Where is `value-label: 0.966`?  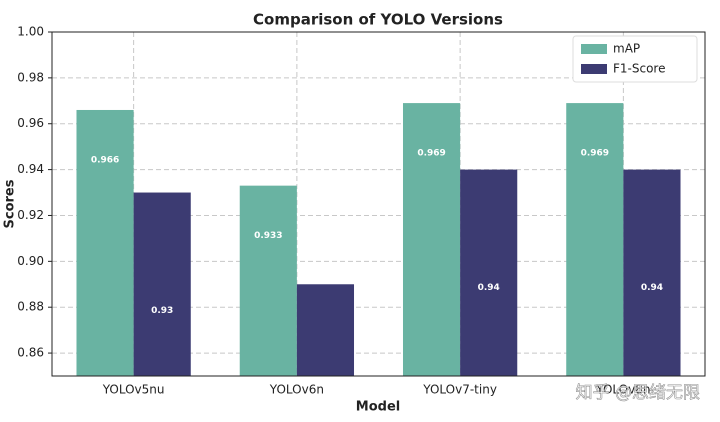
value-label: 0.966 is located at coordinates (105, 160).